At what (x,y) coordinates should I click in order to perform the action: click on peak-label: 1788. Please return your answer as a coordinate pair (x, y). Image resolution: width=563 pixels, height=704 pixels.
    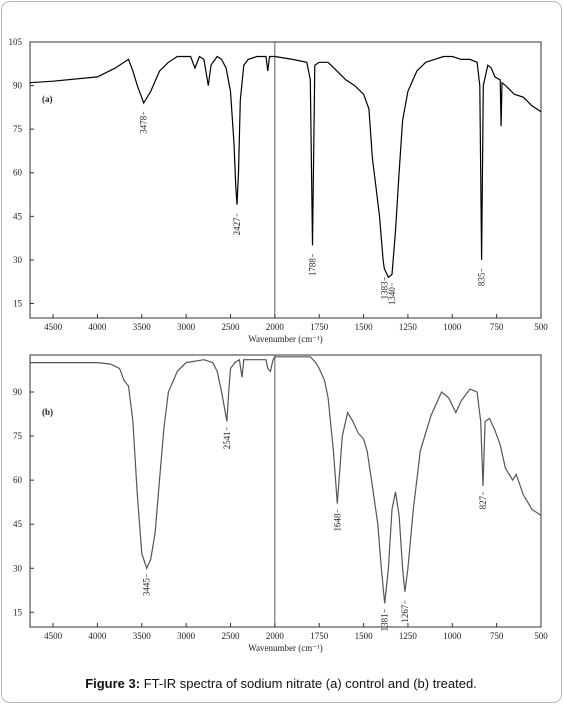
    Looking at the image, I should click on (312, 267).